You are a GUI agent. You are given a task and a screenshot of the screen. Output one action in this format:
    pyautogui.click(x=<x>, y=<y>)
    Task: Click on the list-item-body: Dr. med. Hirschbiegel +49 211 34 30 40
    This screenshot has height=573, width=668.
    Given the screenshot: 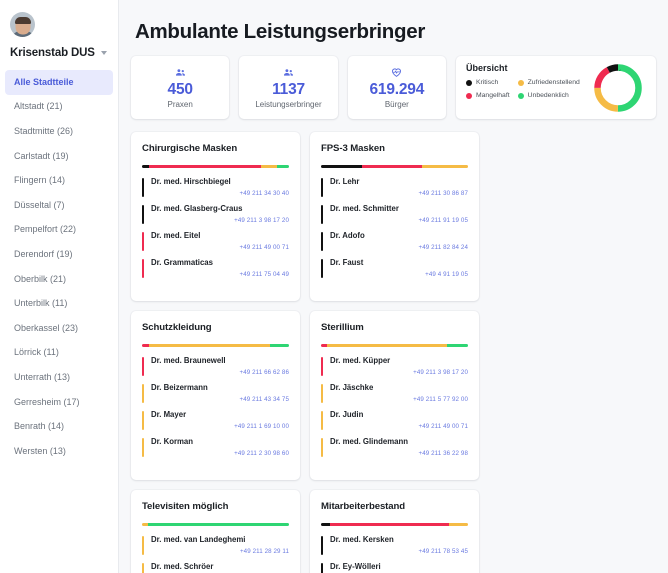 What is the action you would take?
    pyautogui.click(x=220, y=187)
    